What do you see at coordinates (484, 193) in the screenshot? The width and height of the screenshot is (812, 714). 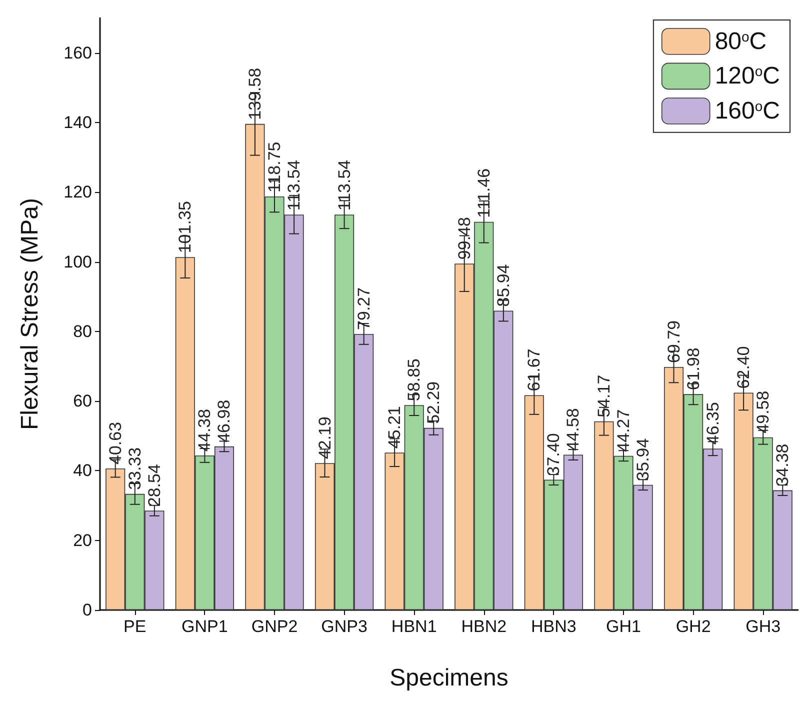 I see `data-label: 111.46` at bounding box center [484, 193].